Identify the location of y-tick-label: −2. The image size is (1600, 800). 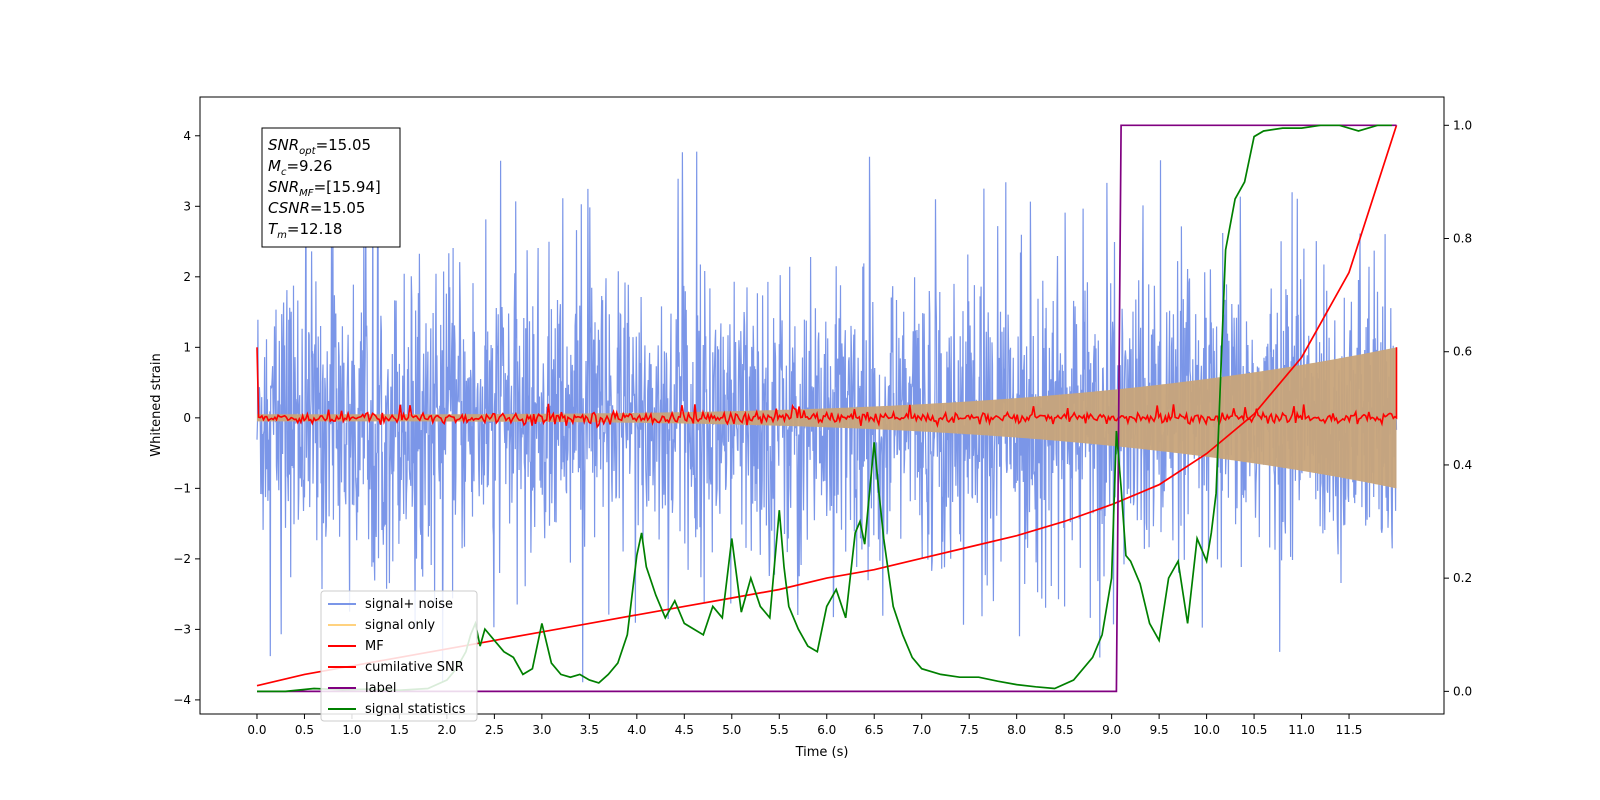
(182, 559).